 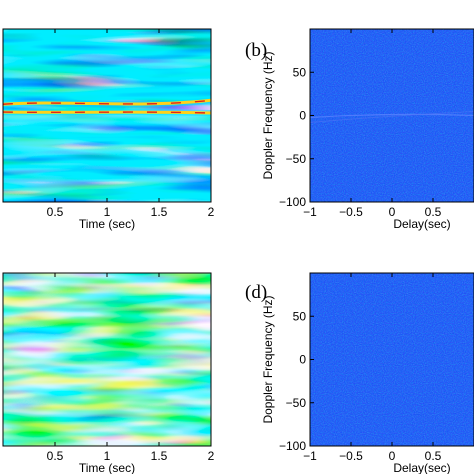 I want to click on panel-label: (d), so click(x=256, y=292).